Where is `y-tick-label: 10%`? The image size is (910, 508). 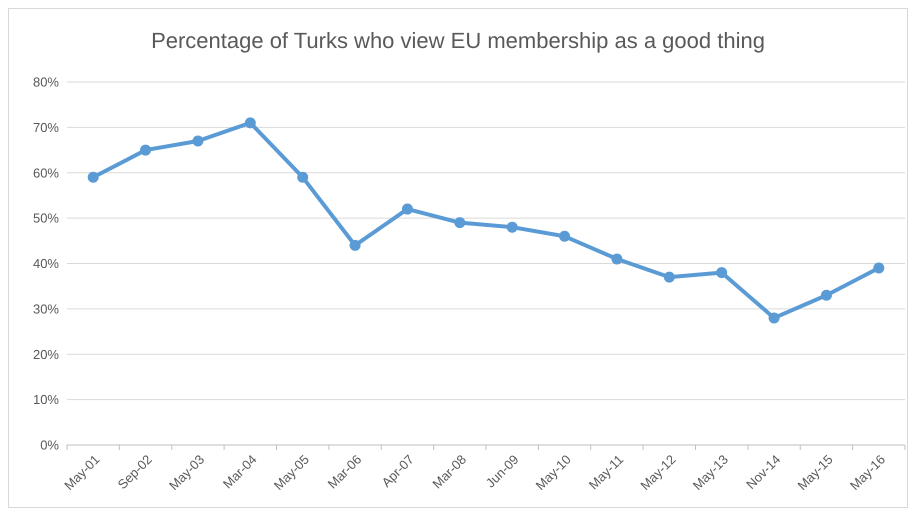
y-tick-label: 10% is located at coordinates (46, 400).